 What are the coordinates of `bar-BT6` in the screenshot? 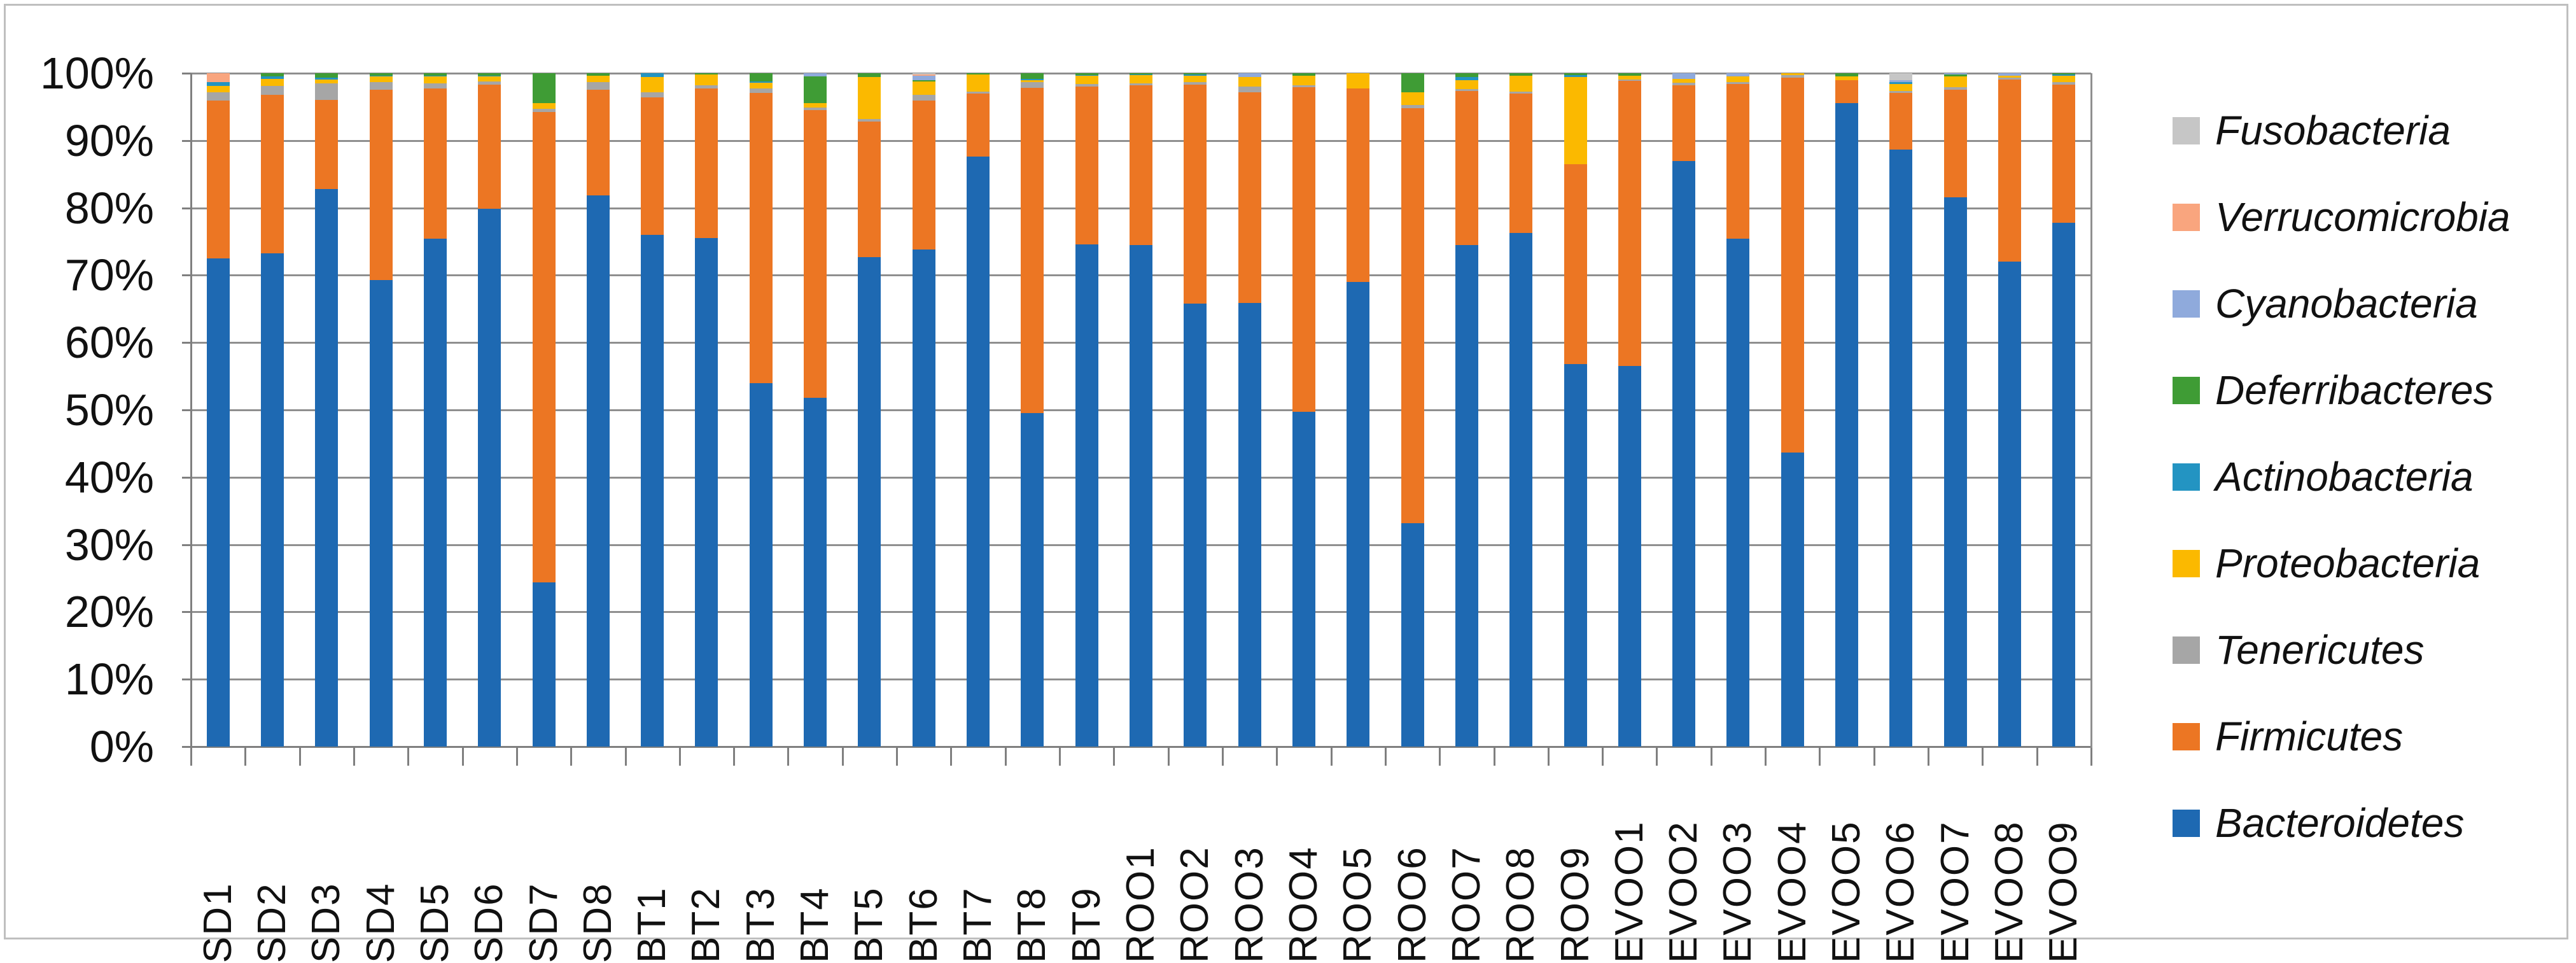 It's located at (923, 410).